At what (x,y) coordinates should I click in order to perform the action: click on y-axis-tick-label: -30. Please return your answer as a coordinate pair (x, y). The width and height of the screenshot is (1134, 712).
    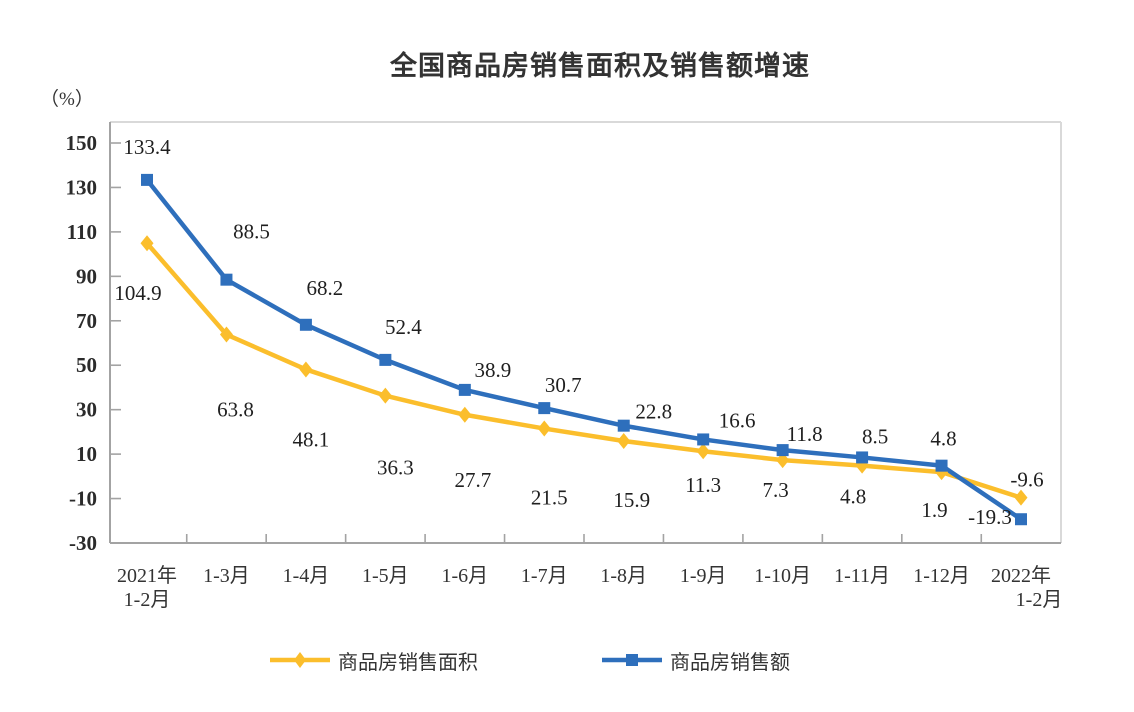
    Looking at the image, I should click on (83, 543).